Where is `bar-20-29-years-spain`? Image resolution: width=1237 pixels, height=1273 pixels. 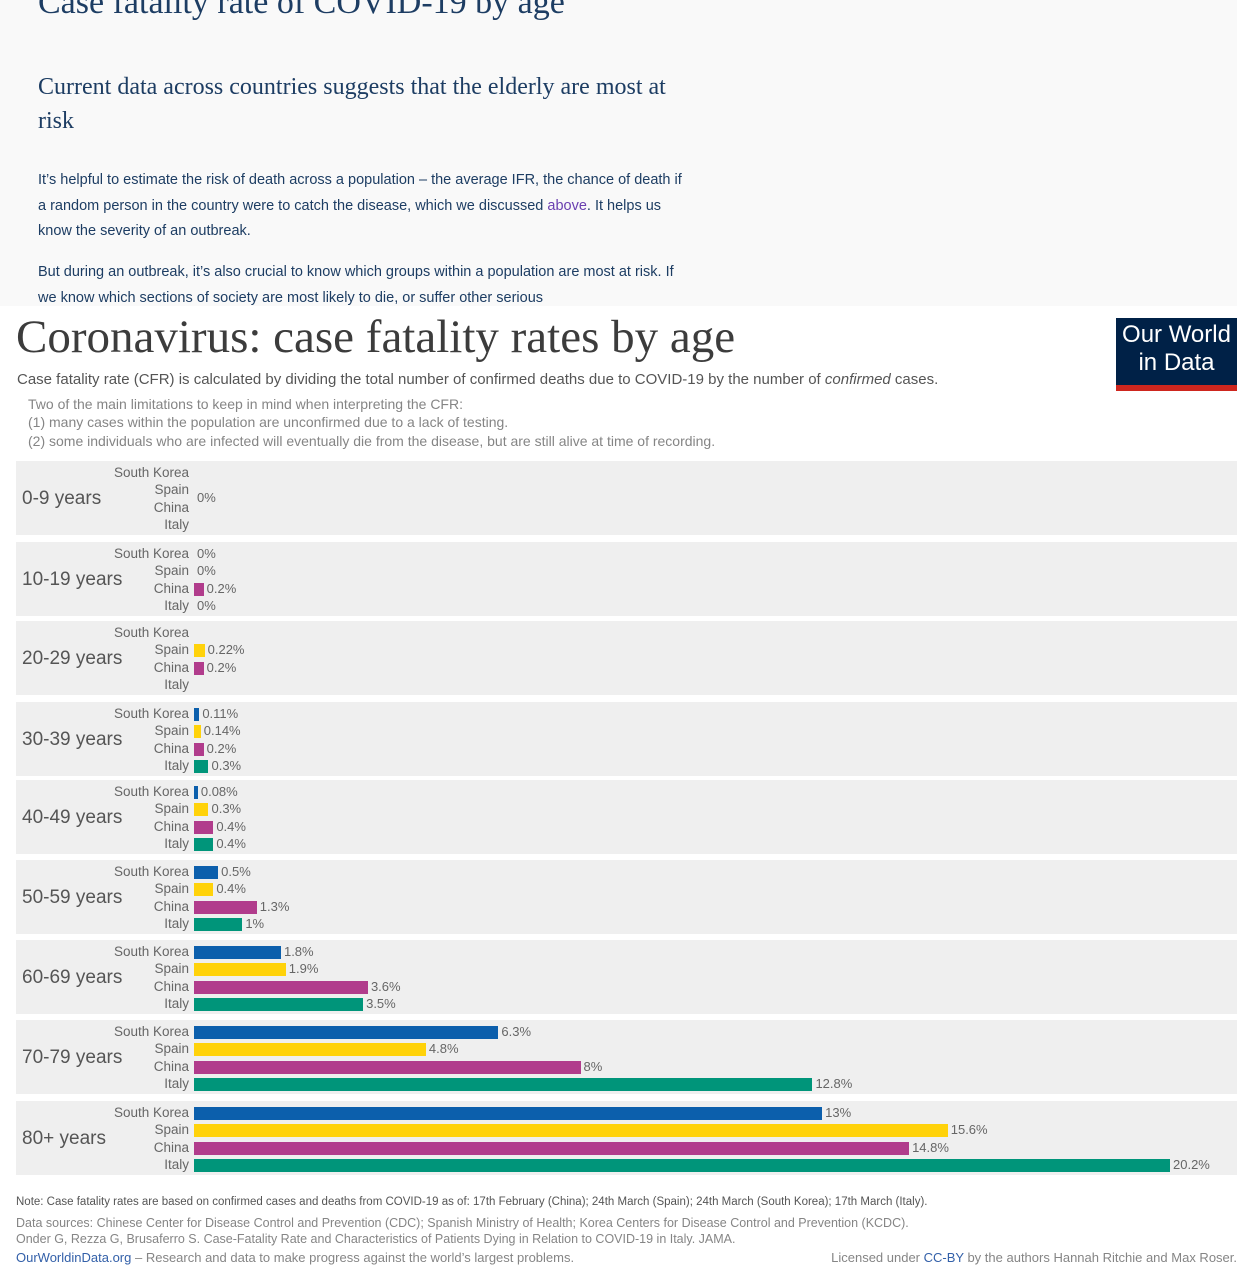 bar-20-29-years-spain is located at coordinates (199, 650).